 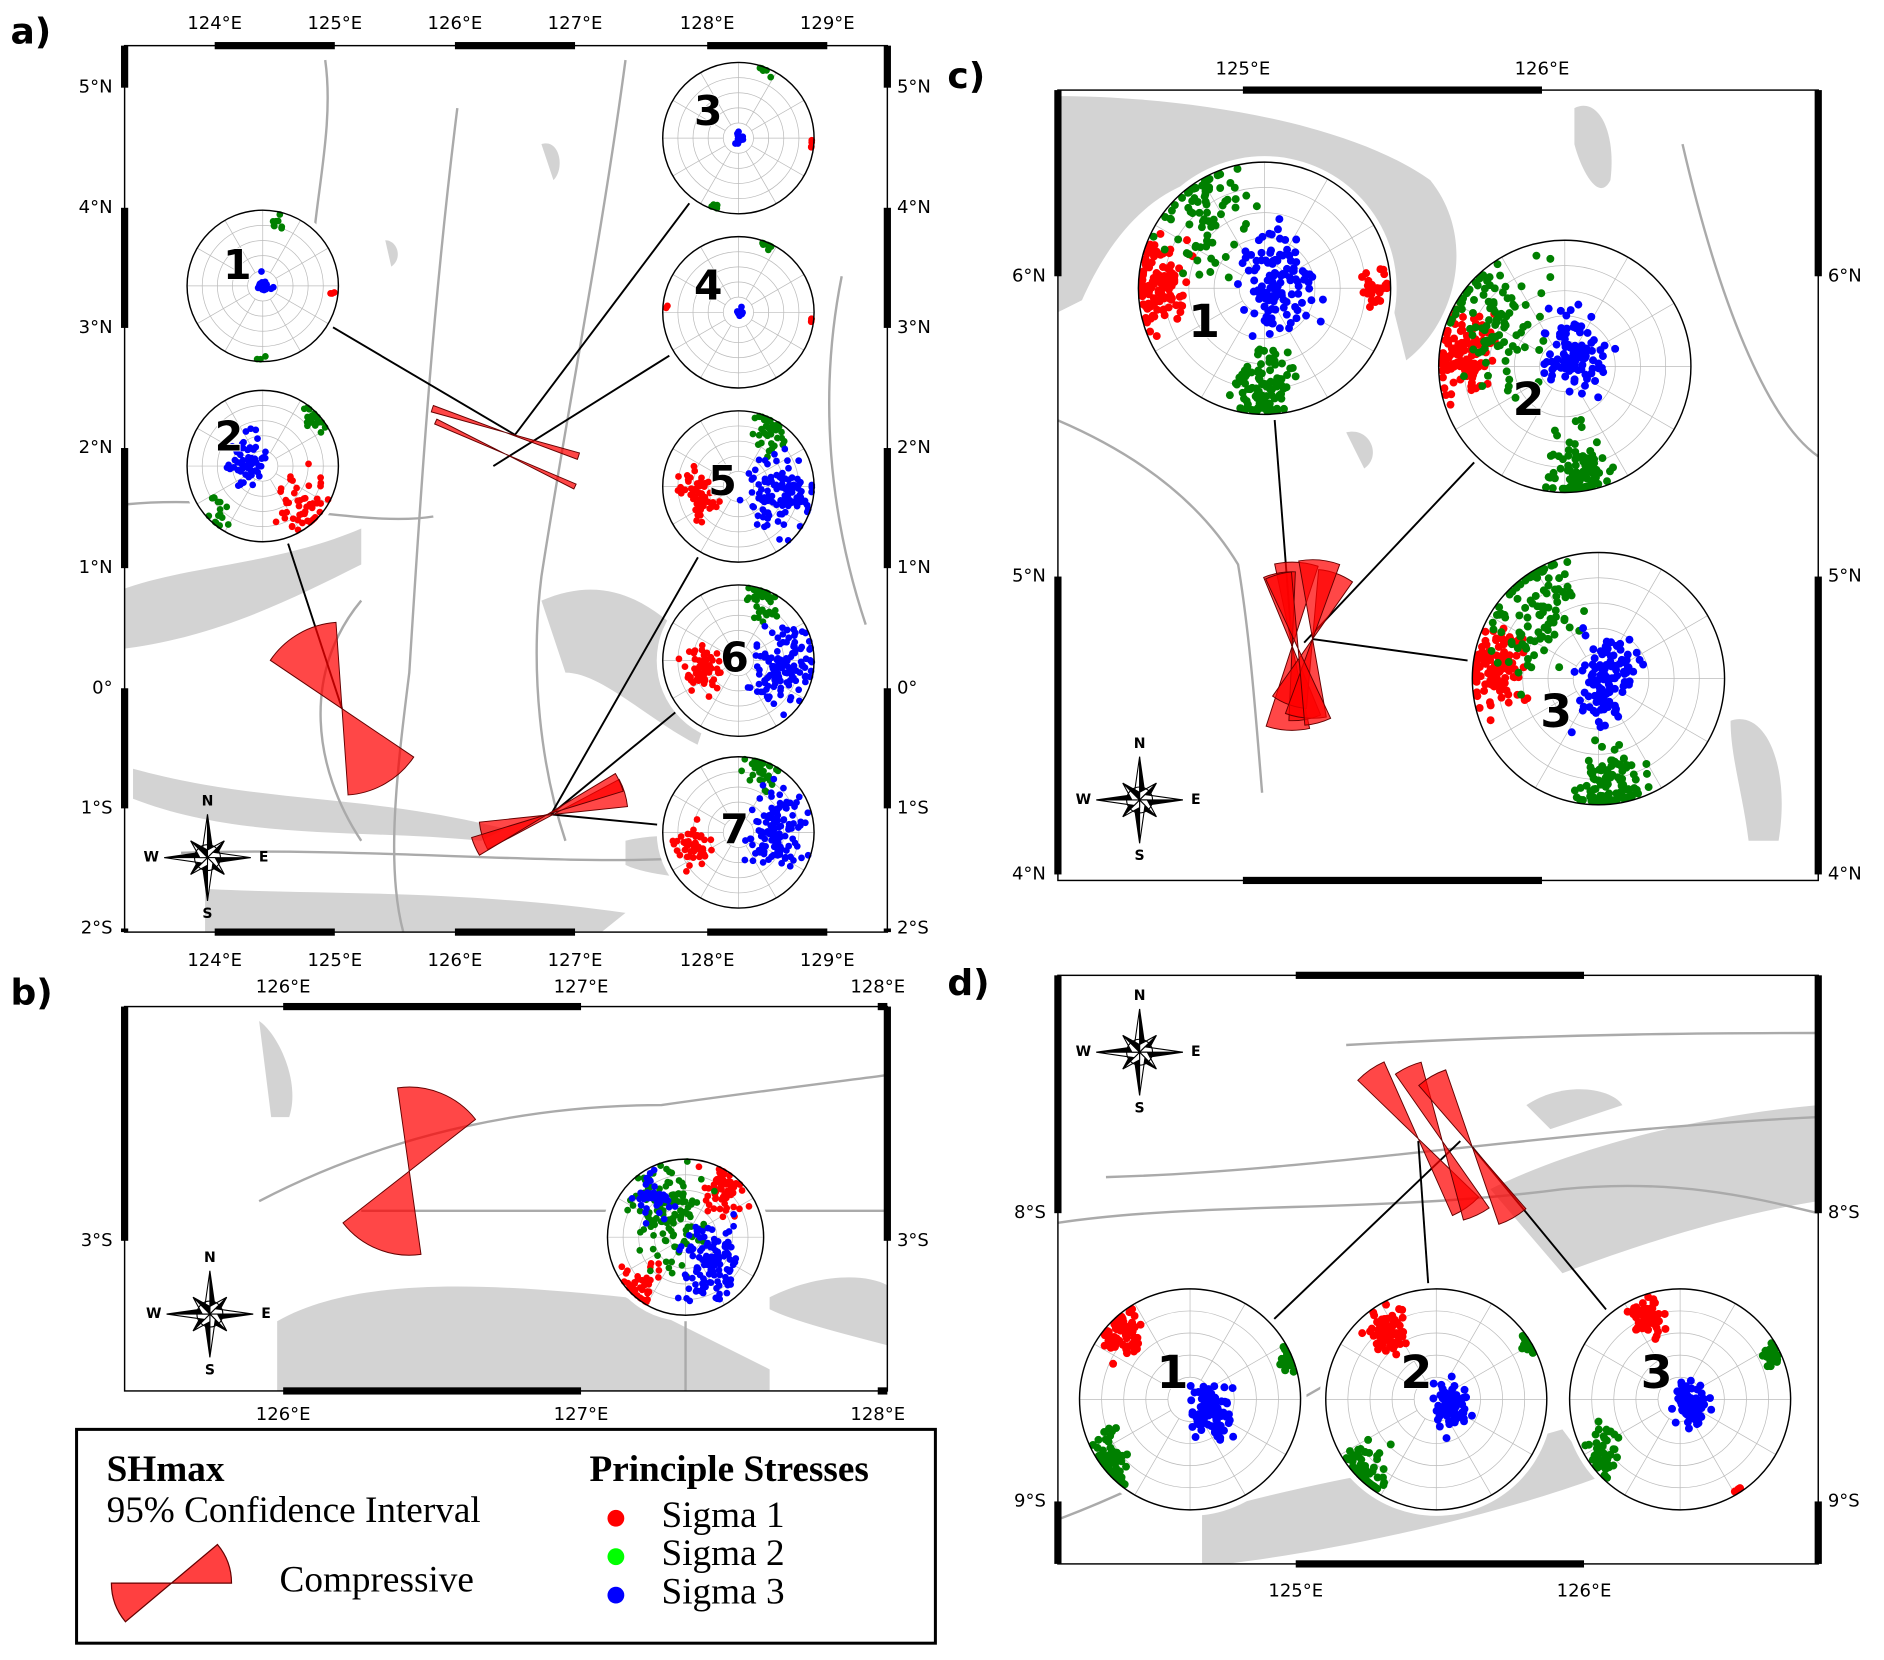 I want to click on stereonet: 7, so click(x=738, y=832).